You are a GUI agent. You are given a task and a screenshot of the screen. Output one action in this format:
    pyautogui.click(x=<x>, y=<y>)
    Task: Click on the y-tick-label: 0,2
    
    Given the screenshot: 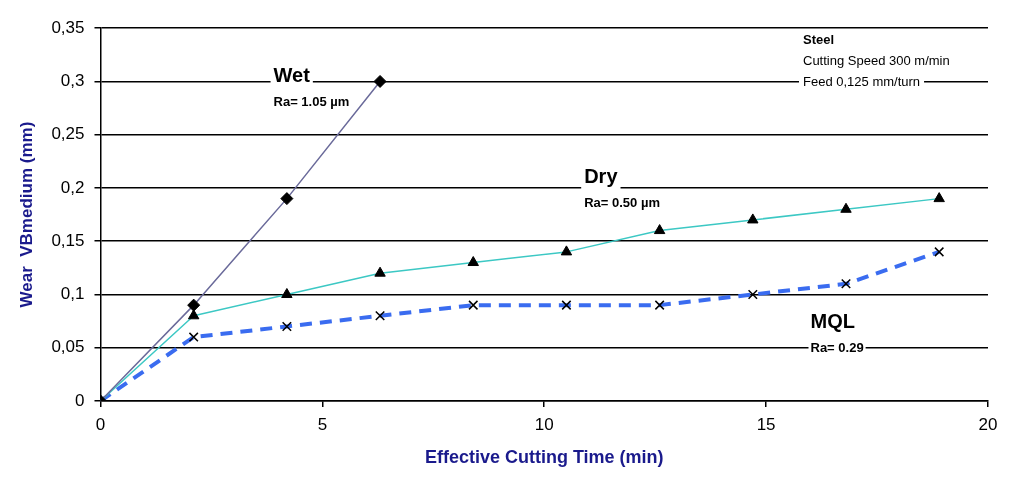 What is the action you would take?
    pyautogui.click(x=72, y=187)
    